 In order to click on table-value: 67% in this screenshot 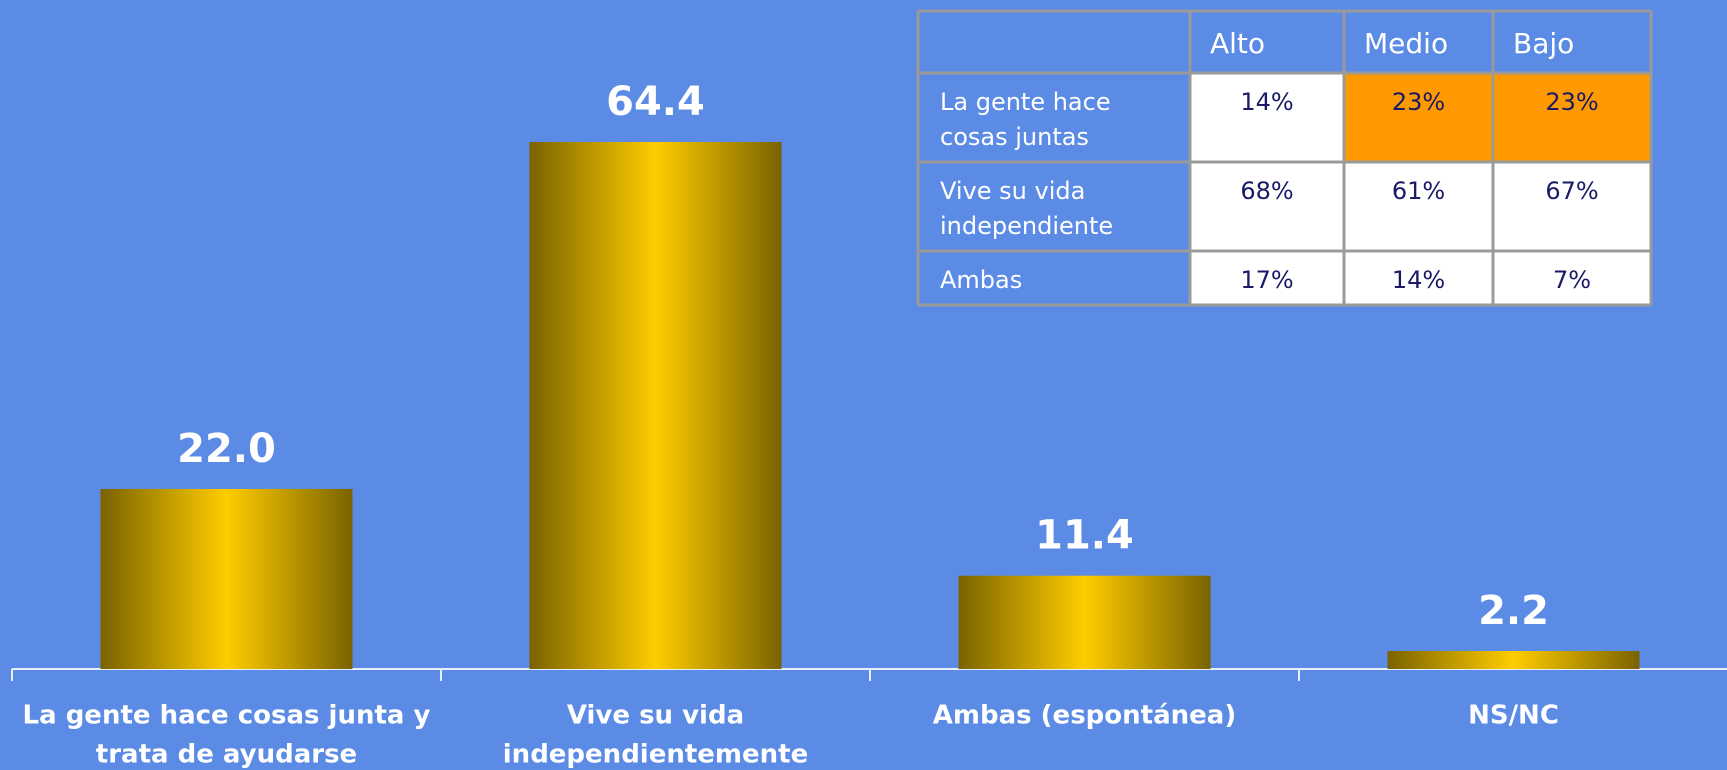, I will do `click(1571, 191)`.